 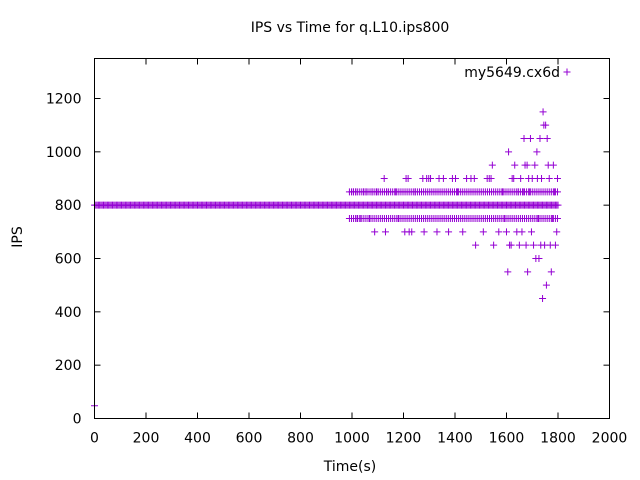 I want to click on y-tick-label: 400, so click(x=68, y=313).